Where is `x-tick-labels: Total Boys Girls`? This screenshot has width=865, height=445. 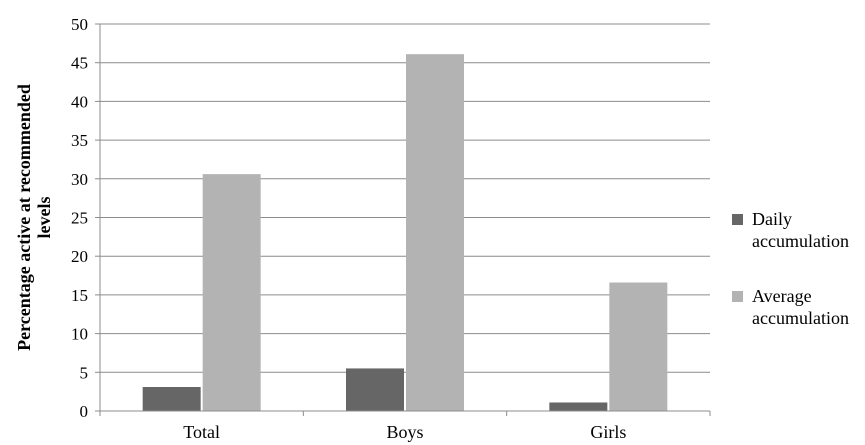
x-tick-labels: Total Boys Girls is located at coordinates (404, 432).